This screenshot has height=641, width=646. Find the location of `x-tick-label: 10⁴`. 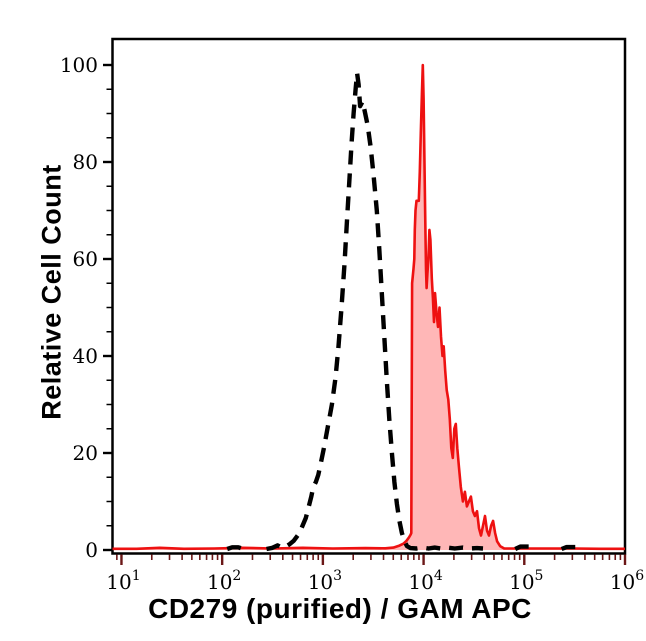

x-tick-label: 10⁴ is located at coordinates (425, 581).